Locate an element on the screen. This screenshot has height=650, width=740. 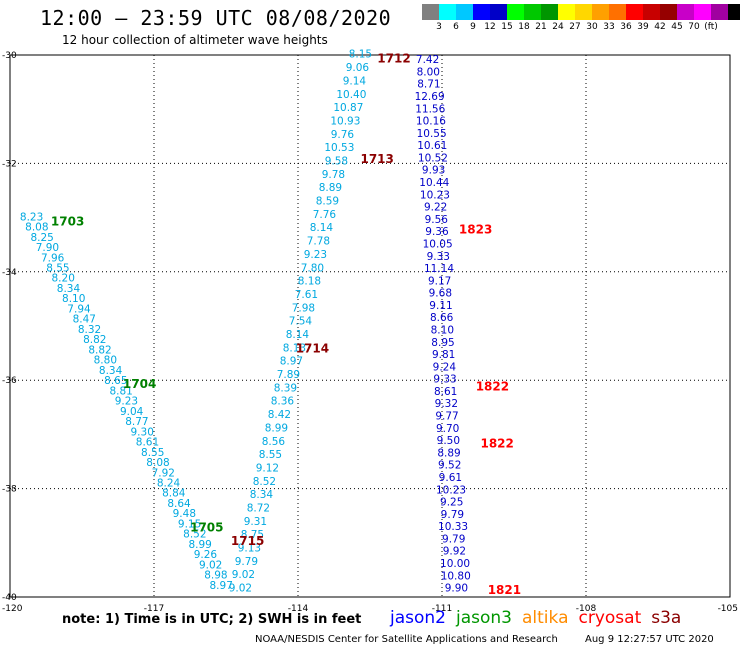
pass-time-label: 1712 is located at coordinates (393, 59).